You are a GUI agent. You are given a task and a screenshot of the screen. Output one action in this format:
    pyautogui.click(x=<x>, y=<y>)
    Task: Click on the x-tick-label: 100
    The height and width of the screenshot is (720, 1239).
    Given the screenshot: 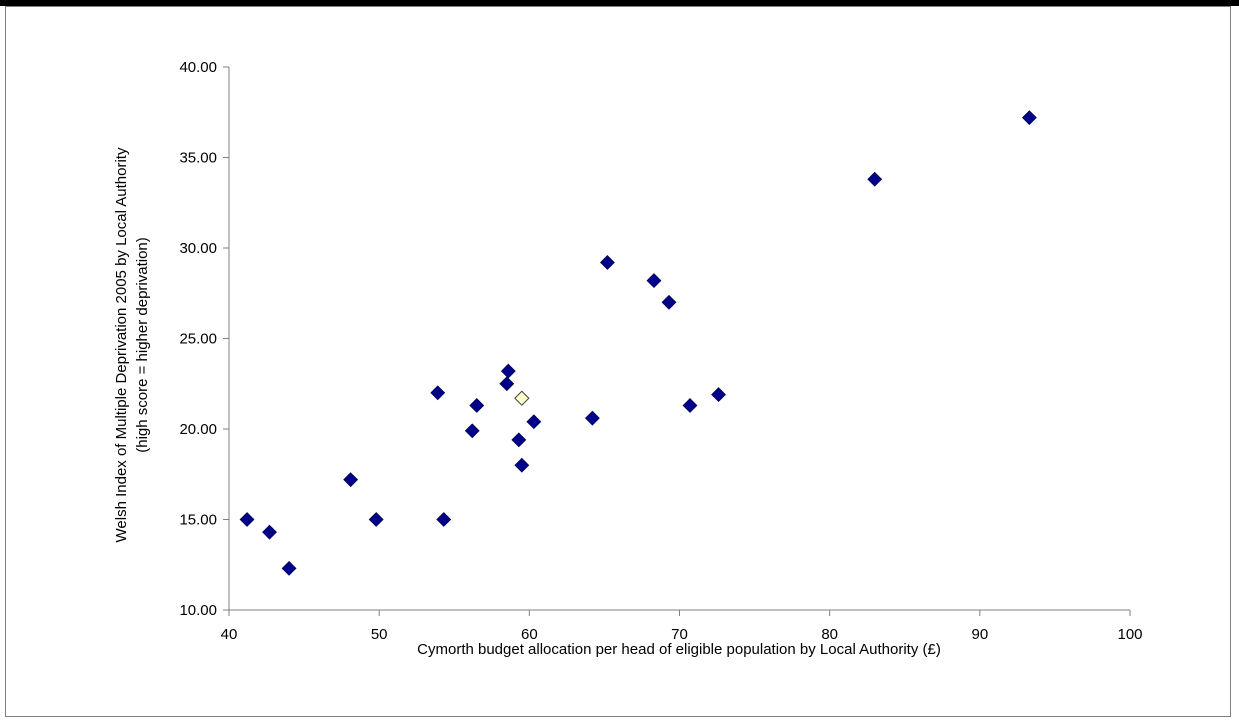 What is the action you would take?
    pyautogui.click(x=1129, y=634)
    